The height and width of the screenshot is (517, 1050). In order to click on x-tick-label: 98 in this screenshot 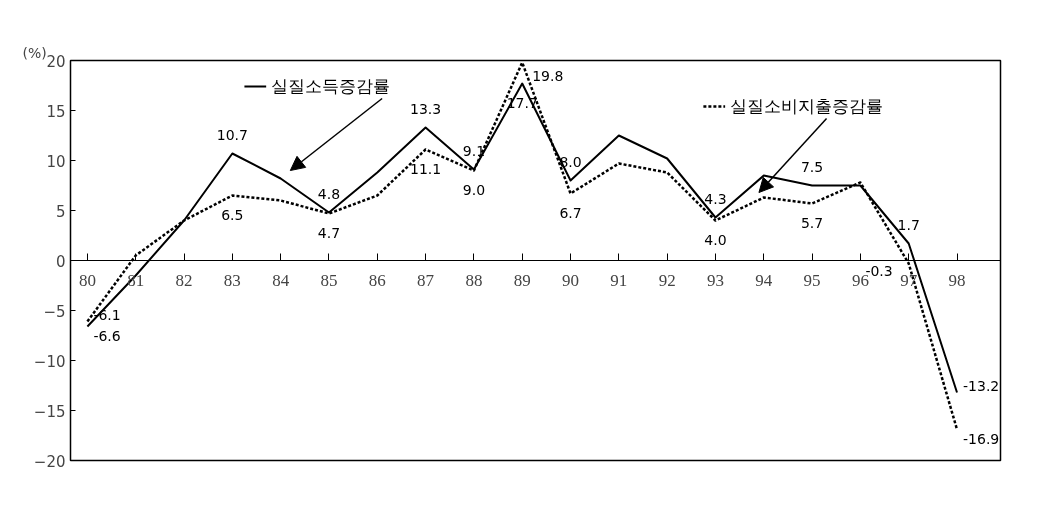, I will do `click(957, 280)`.